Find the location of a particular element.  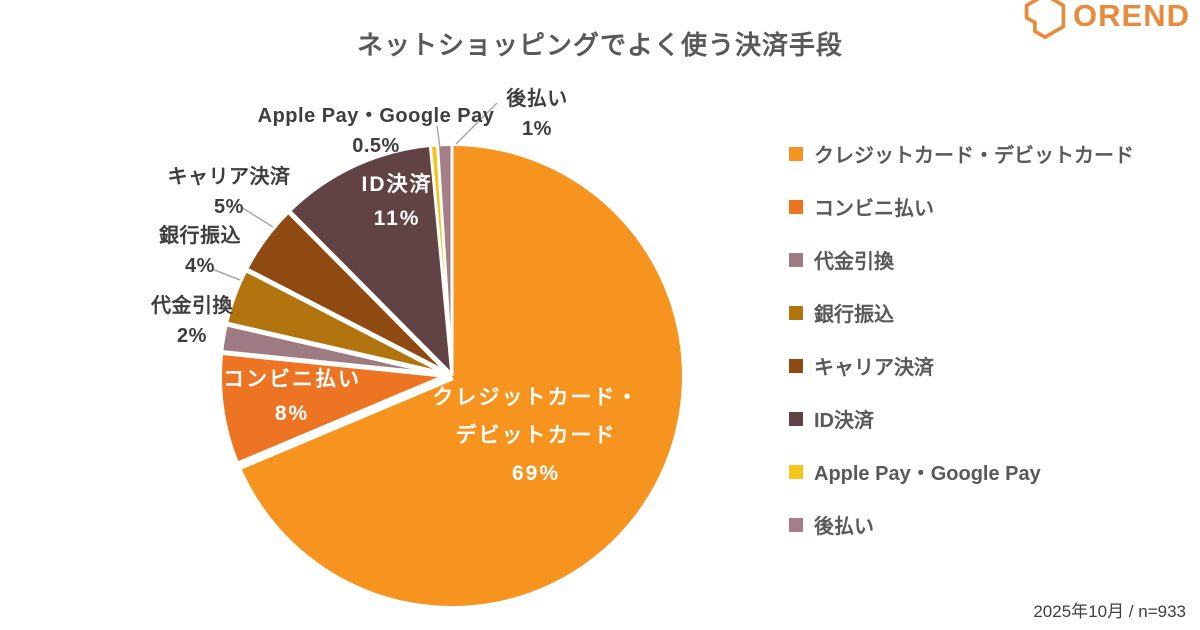

legend-label: 代金引換 is located at coordinates (854, 262).